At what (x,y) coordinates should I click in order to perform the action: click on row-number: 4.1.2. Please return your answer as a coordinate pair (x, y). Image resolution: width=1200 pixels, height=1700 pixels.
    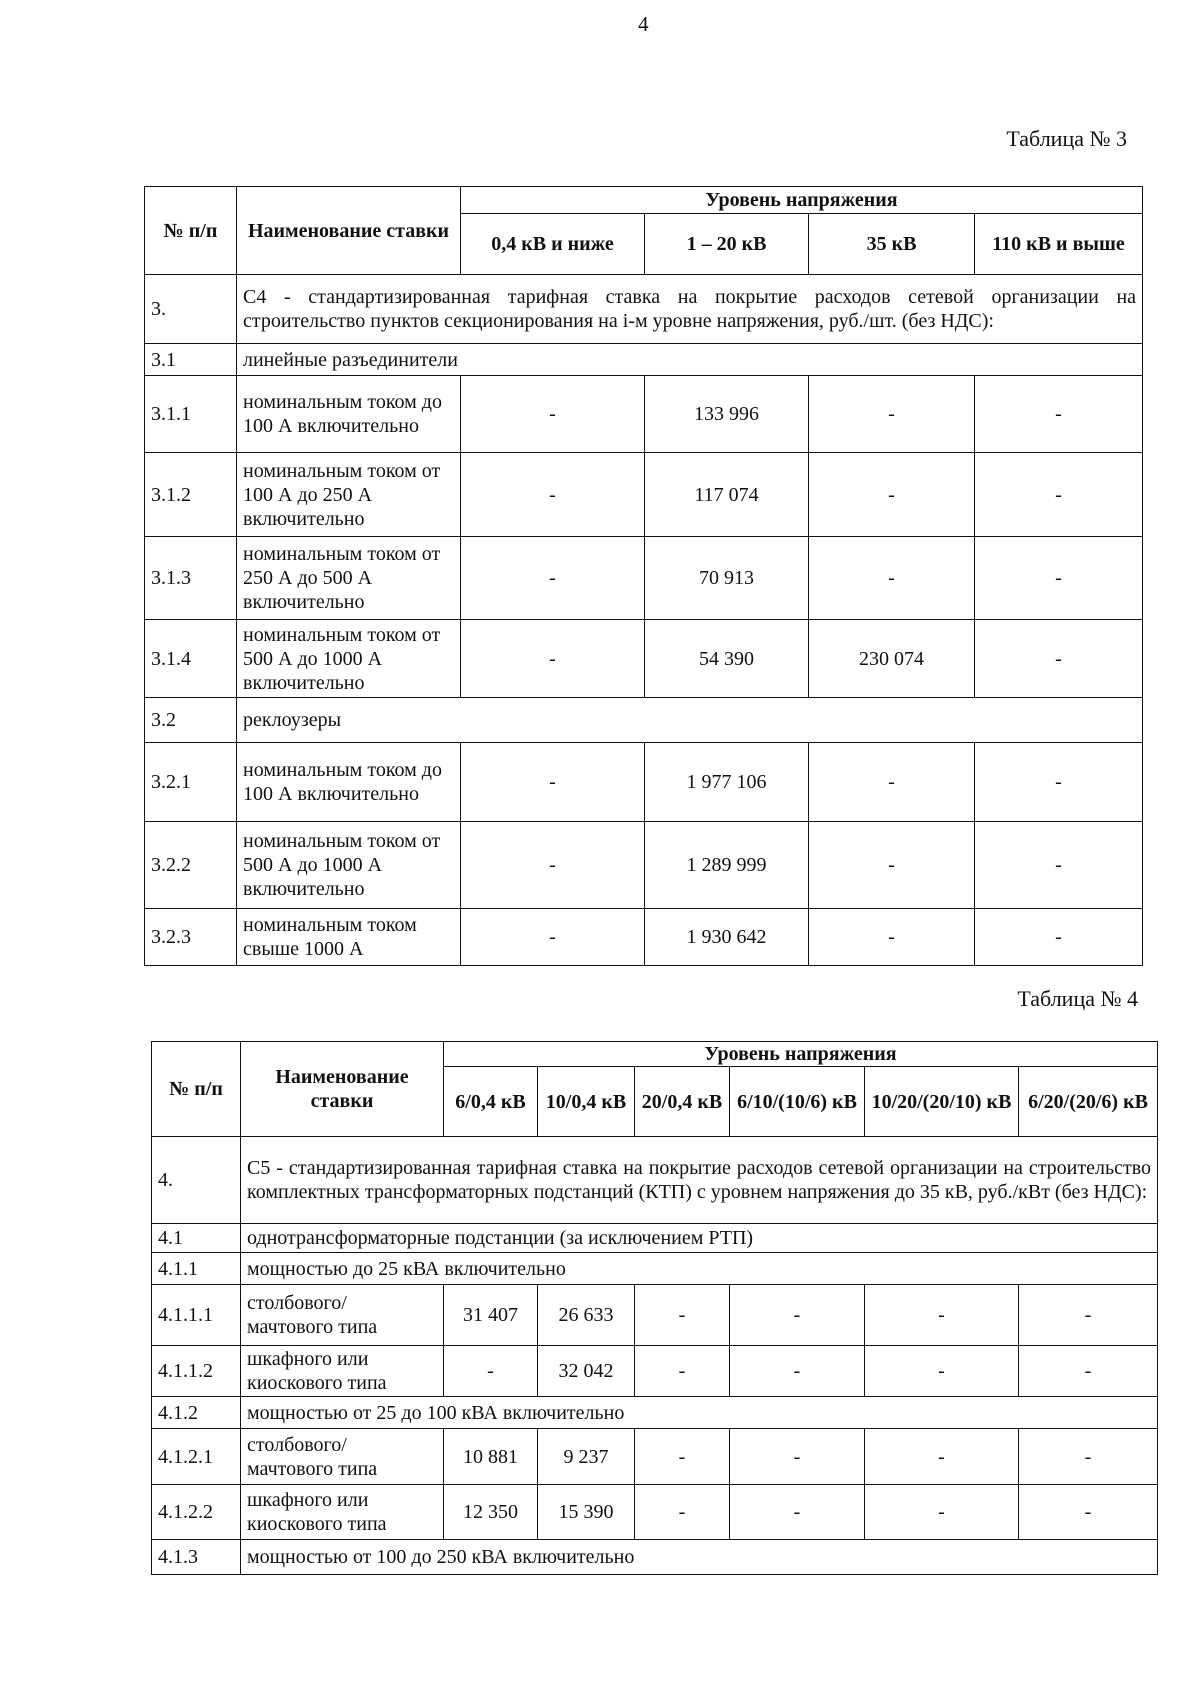
    Looking at the image, I should click on (196, 1412).